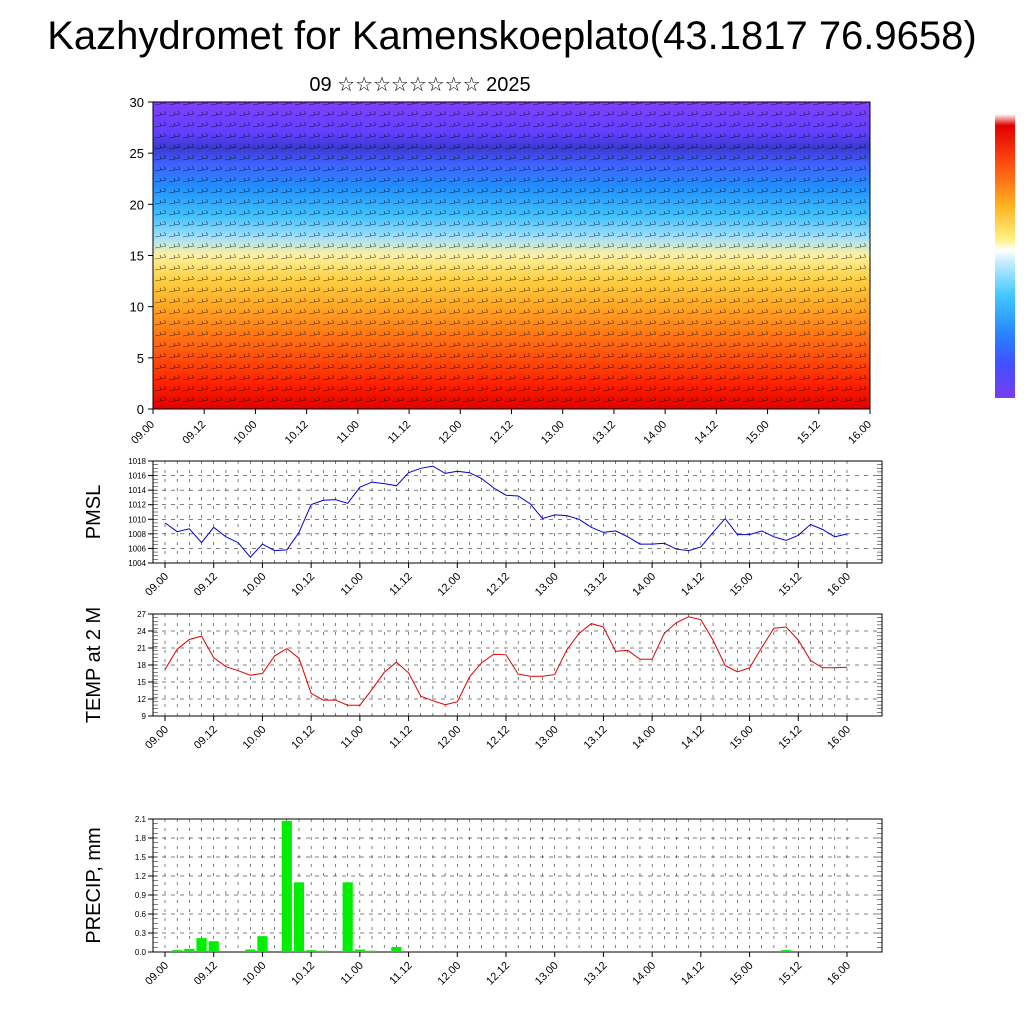 The width and height of the screenshot is (1024, 1024). I want to click on ytick-label: 0.3, so click(141, 933).